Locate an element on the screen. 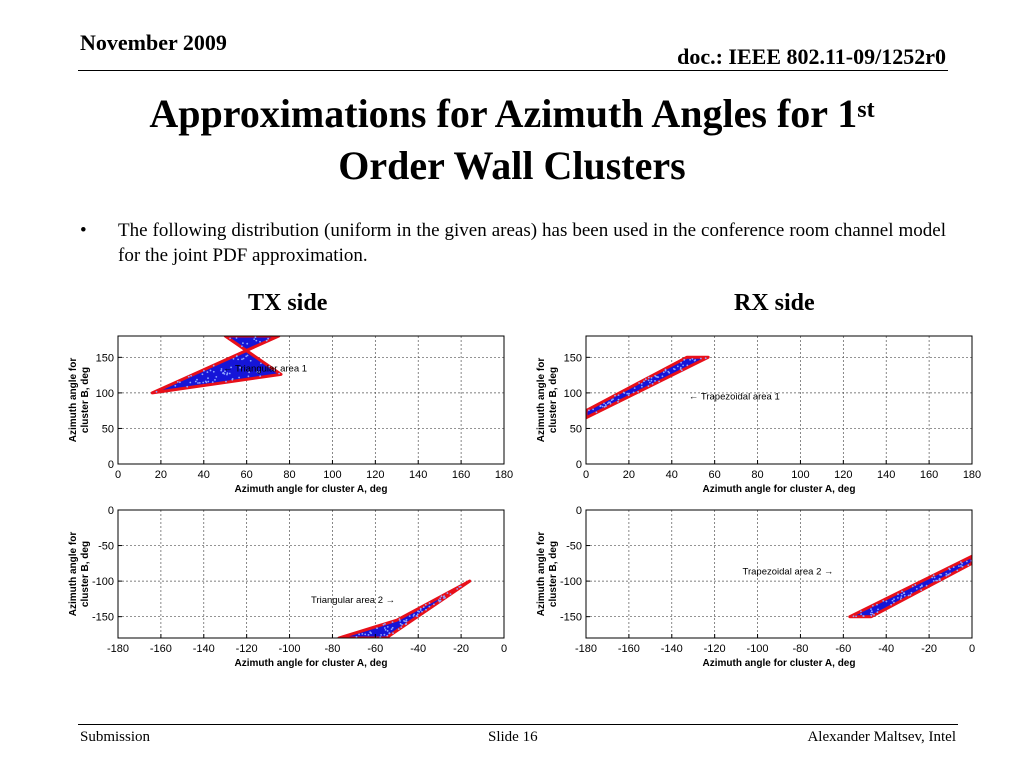 The width and height of the screenshot is (1024, 768). x-tick-label: 100 is located at coordinates (332, 475).